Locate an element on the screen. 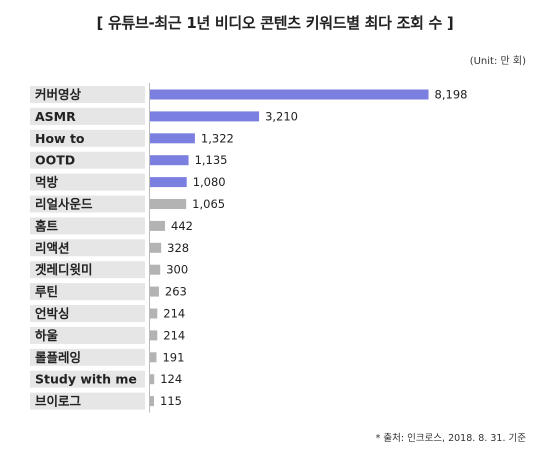  value-label: 263 is located at coordinates (176, 292).